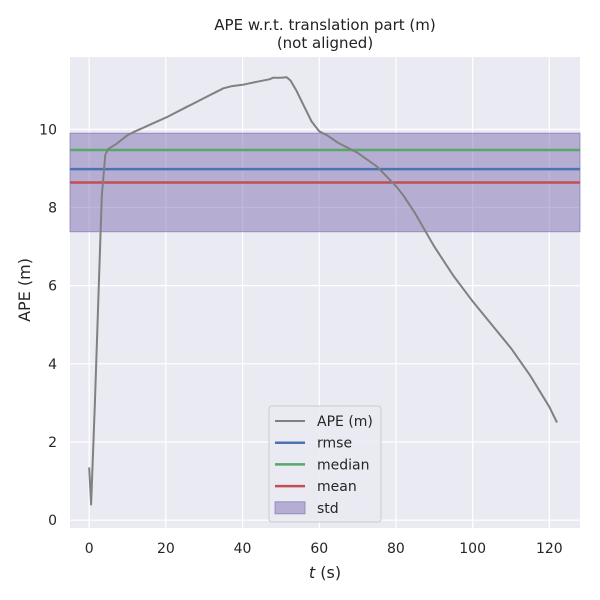 This screenshot has width=600, height=600. What do you see at coordinates (89, 549) in the screenshot?
I see `x-tick-label: 0` at bounding box center [89, 549].